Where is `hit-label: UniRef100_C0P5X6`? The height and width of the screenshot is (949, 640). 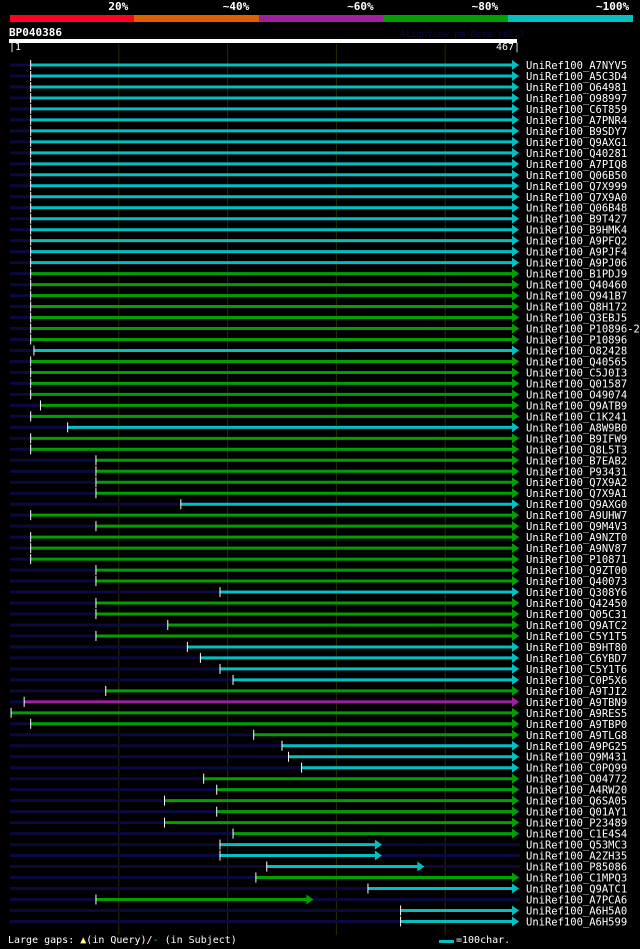
hit-label: UniRef100_C0P5X6 is located at coordinates (576, 681).